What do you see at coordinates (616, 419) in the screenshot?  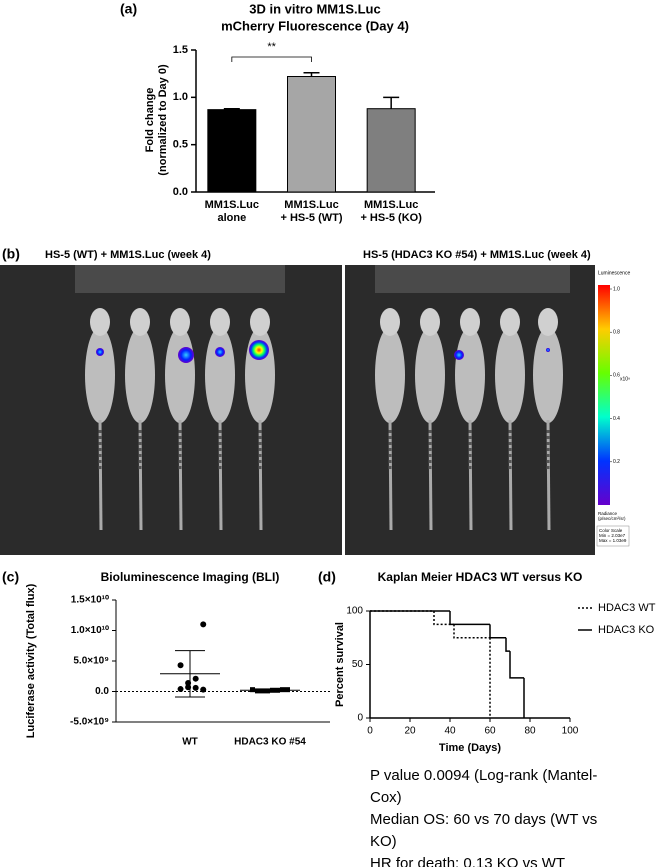 I see `colorbar-tick-label: 0.4` at bounding box center [616, 419].